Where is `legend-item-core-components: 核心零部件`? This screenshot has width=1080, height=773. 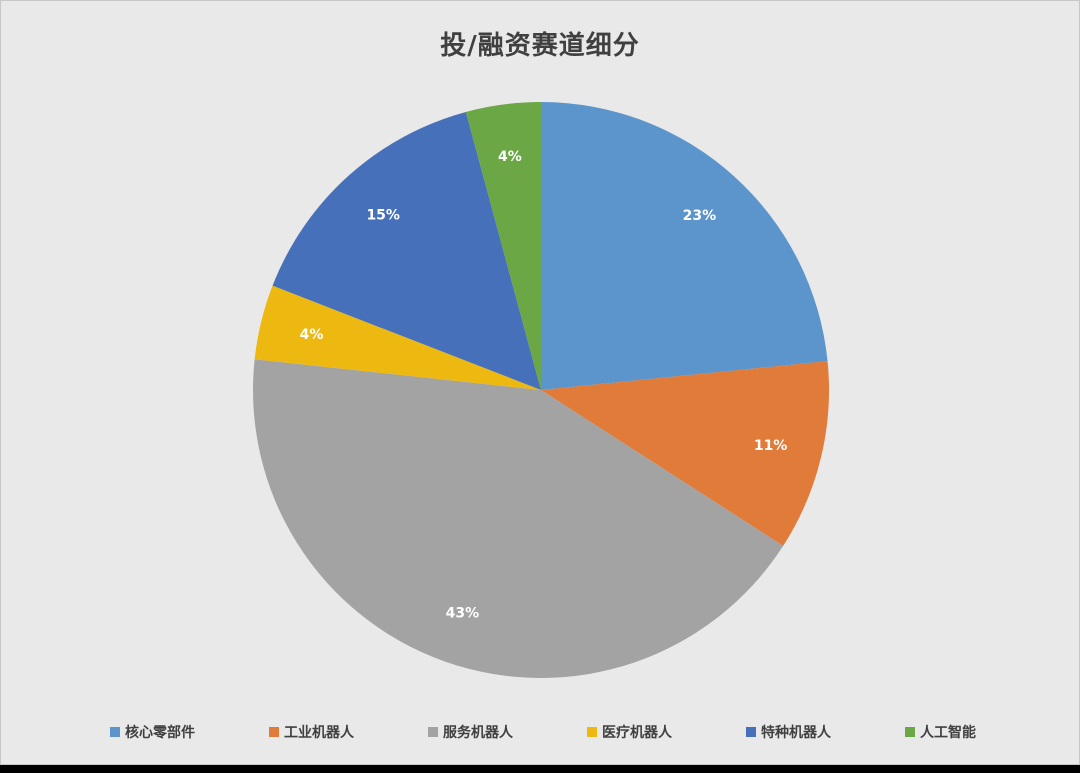 legend-item-core-components: 核心零部件 is located at coordinates (152, 732).